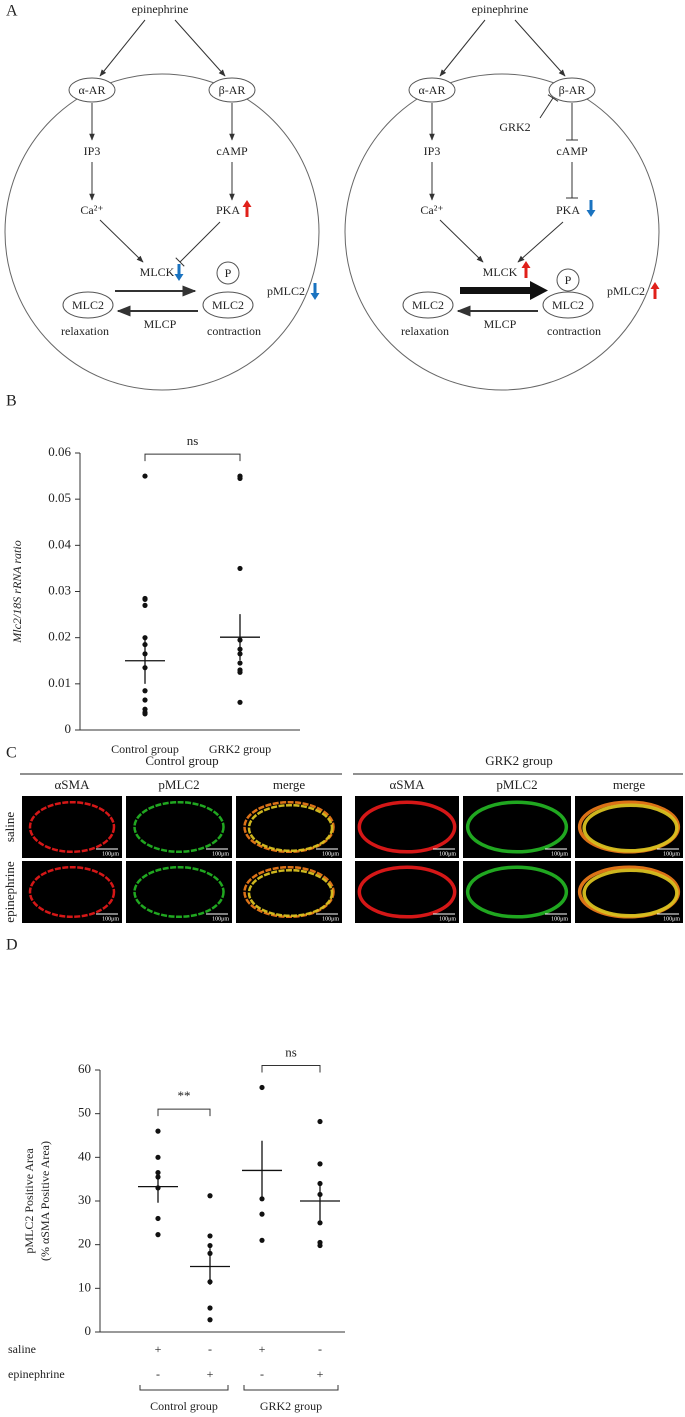 Image resolution: width=685 pixels, height=1417 pixels. Describe the element at coordinates (157, 272) in the screenshot. I see `label: MLCK` at that location.